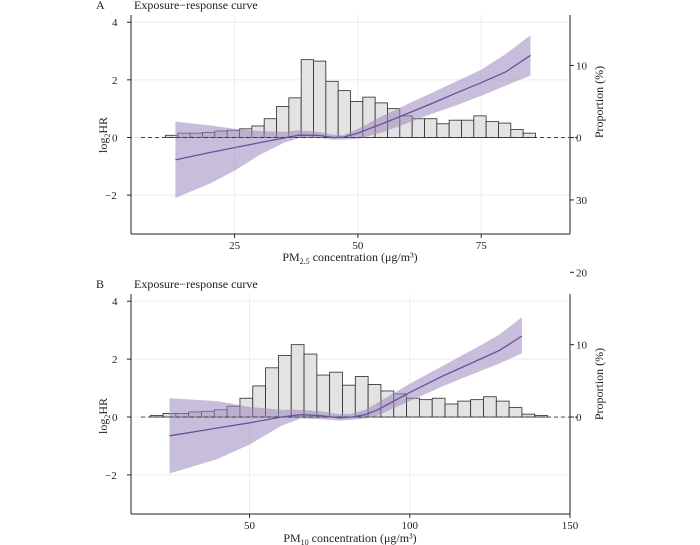 Image resolution: width=700 pixels, height=545 pixels. Describe the element at coordinates (104, 416) in the screenshot. I see `panel-b-y-axis-label: log2HR` at that location.